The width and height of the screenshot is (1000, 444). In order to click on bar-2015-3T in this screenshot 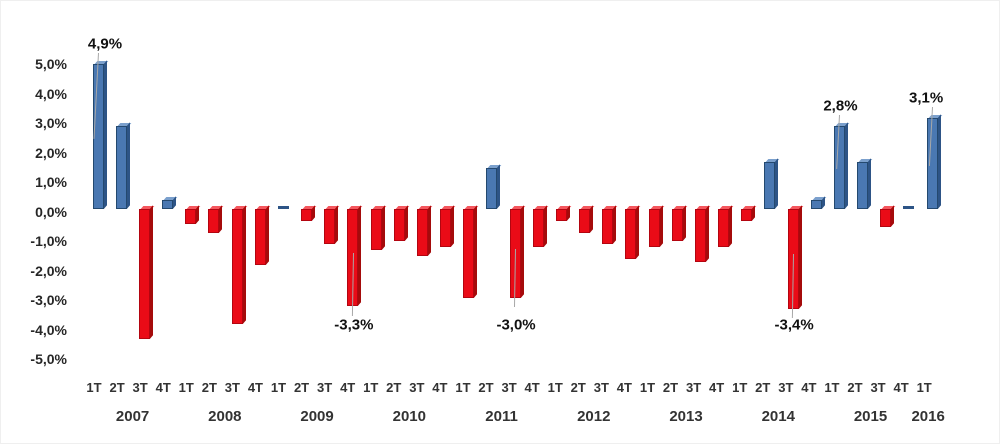, I will do `click(888, 216)`.